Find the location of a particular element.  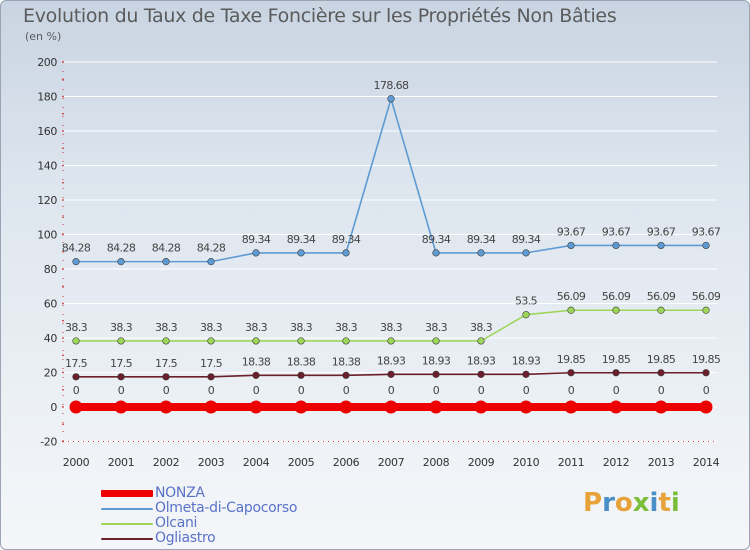

x-tick-label: 2002 is located at coordinates (166, 462).